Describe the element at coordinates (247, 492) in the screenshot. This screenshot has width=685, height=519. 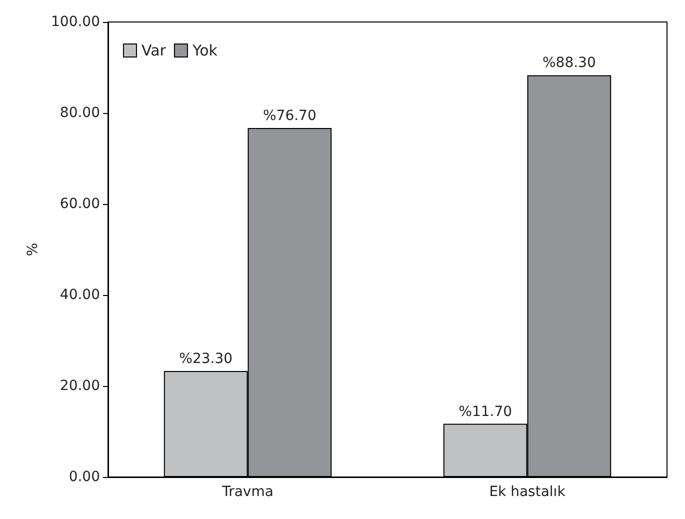
I see `x-tick-label: Travma` at that location.